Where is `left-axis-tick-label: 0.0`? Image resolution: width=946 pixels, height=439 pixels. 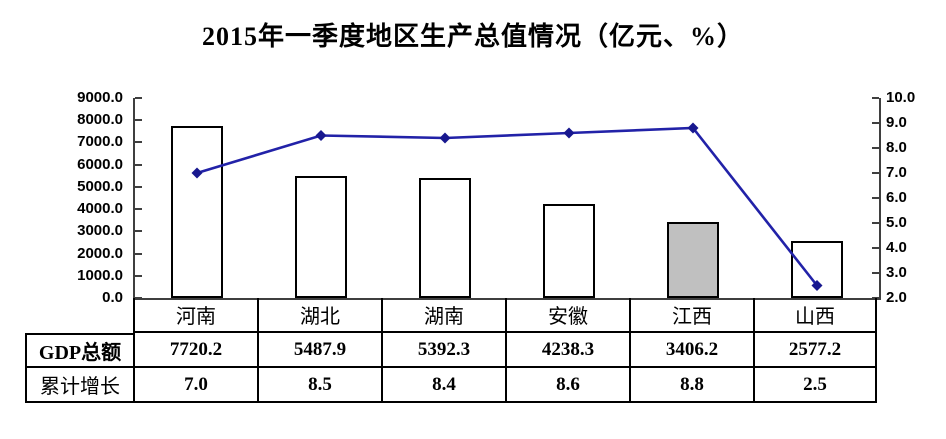
left-axis-tick-label: 0.0 is located at coordinates (112, 297).